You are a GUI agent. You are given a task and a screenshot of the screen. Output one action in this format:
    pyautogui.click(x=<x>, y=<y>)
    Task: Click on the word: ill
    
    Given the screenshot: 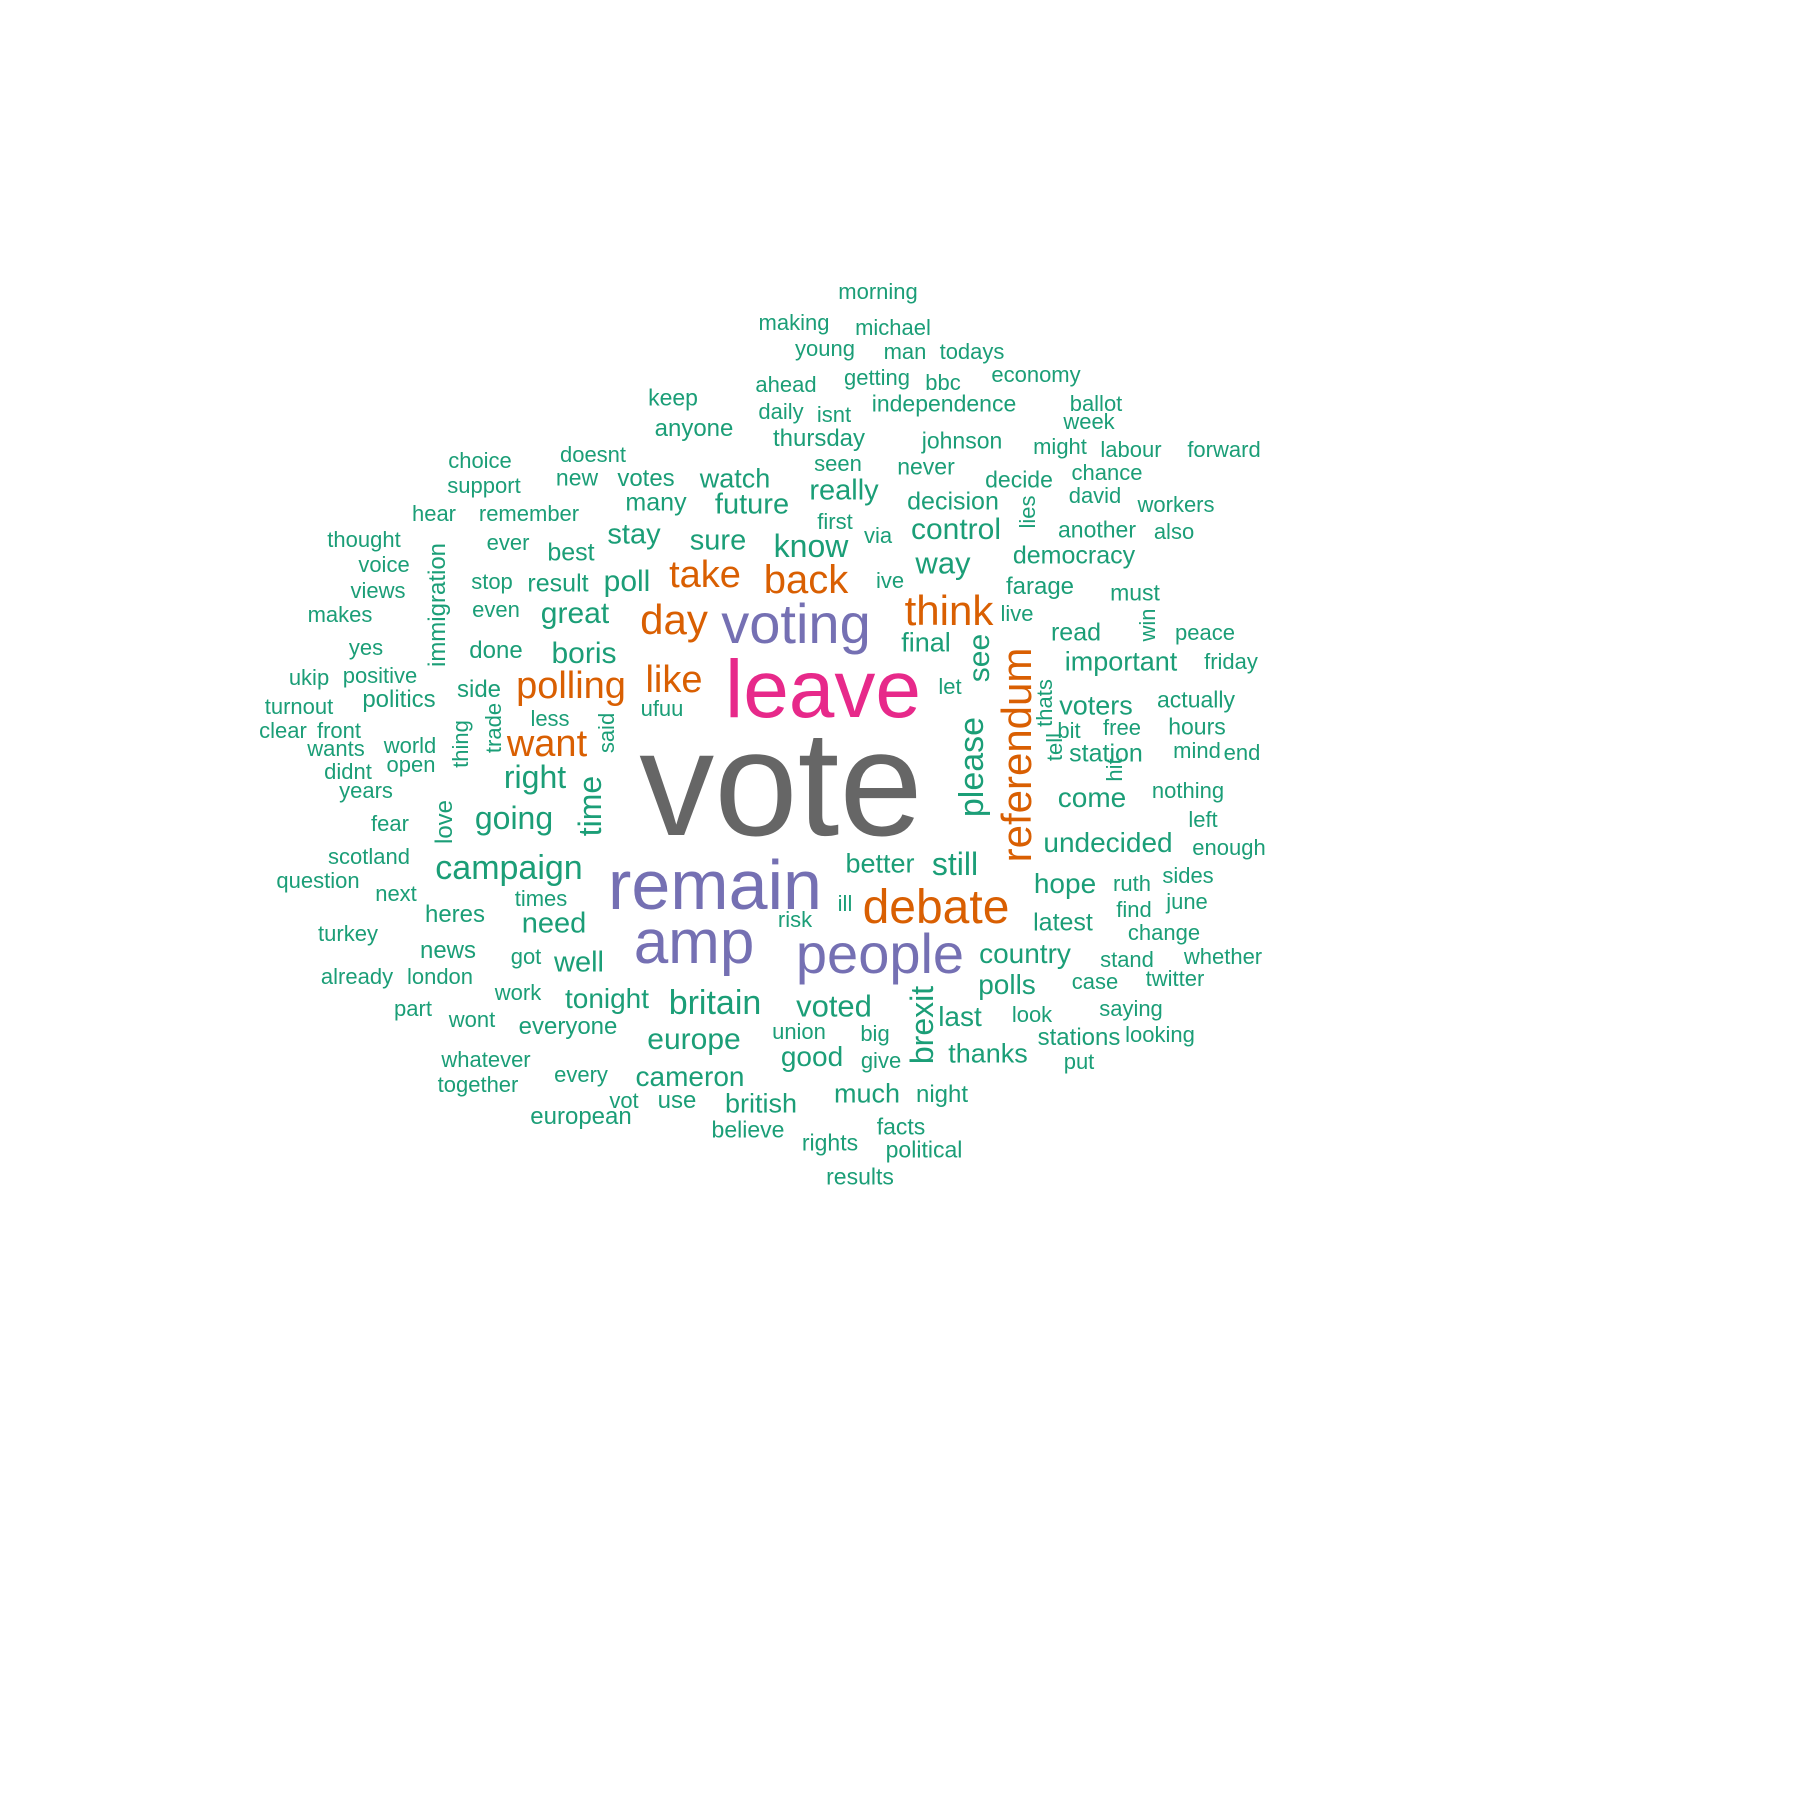 What is the action you would take?
    pyautogui.click(x=845, y=903)
    